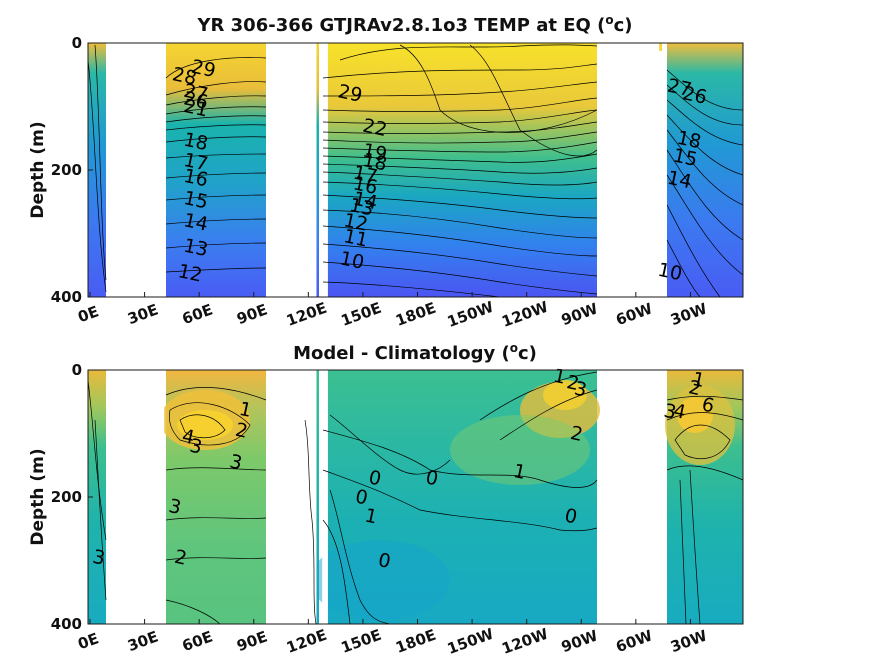 The height and width of the screenshot is (656, 875). What do you see at coordinates (415, 314) in the screenshot?
I see `x-tick-label: 180E` at bounding box center [415, 314].